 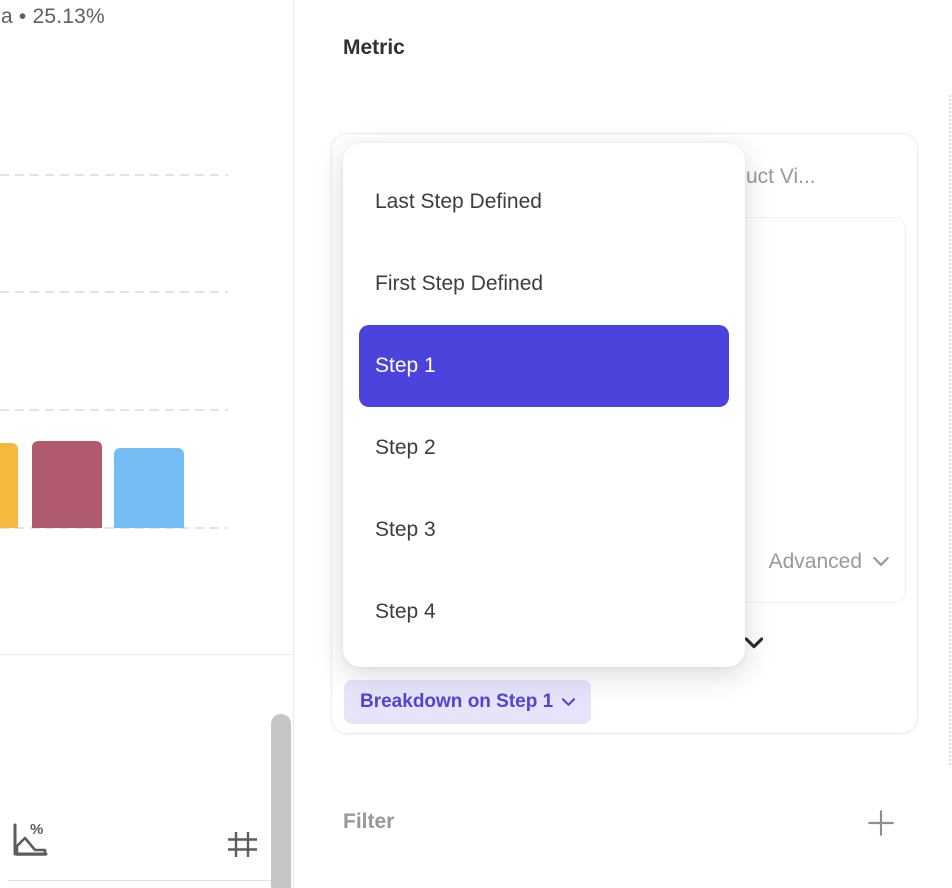 What do you see at coordinates (67, 484) in the screenshot?
I see `bar-red` at bounding box center [67, 484].